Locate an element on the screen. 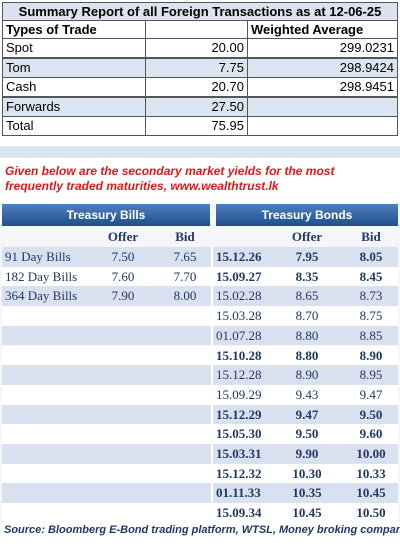 Image resolution: width=400 pixels, height=544 pixels. bill-bid: 8.00 is located at coordinates (185, 296).